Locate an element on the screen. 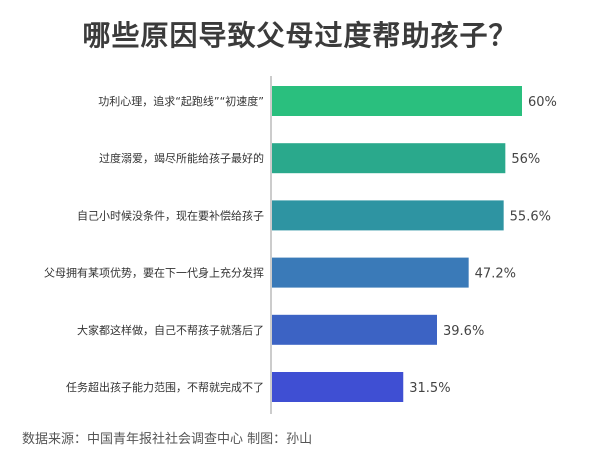 This screenshot has width=600, height=470. category-label: 过度溺爱，竭尽所能给孩子最好的 is located at coordinates (181, 158).